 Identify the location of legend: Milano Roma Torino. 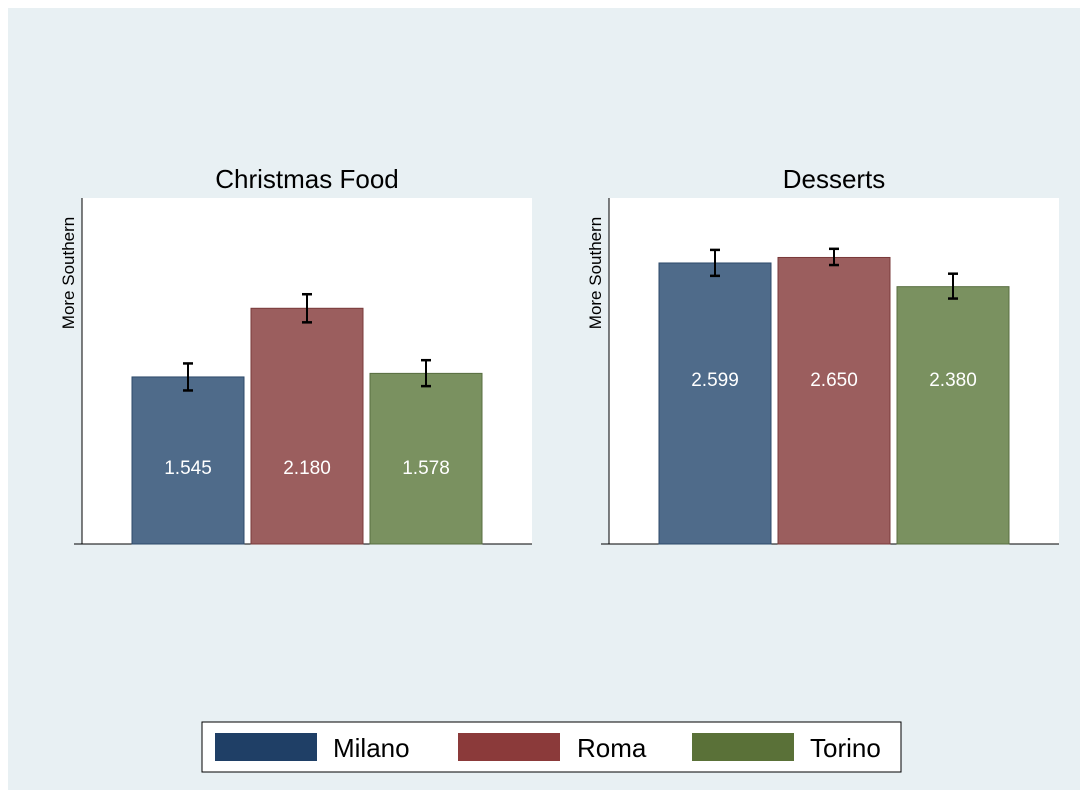
(551, 747).